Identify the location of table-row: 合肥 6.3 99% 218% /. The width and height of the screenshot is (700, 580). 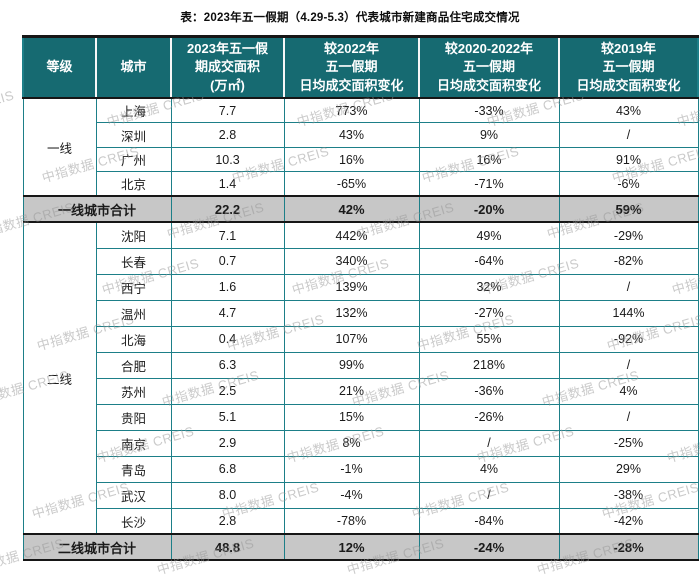
(361, 365).